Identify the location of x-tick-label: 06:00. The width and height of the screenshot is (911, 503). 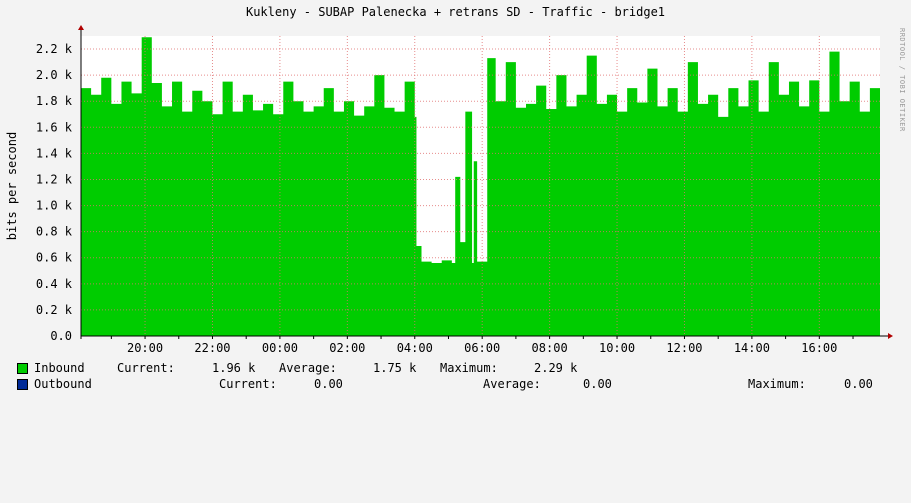
(482, 348).